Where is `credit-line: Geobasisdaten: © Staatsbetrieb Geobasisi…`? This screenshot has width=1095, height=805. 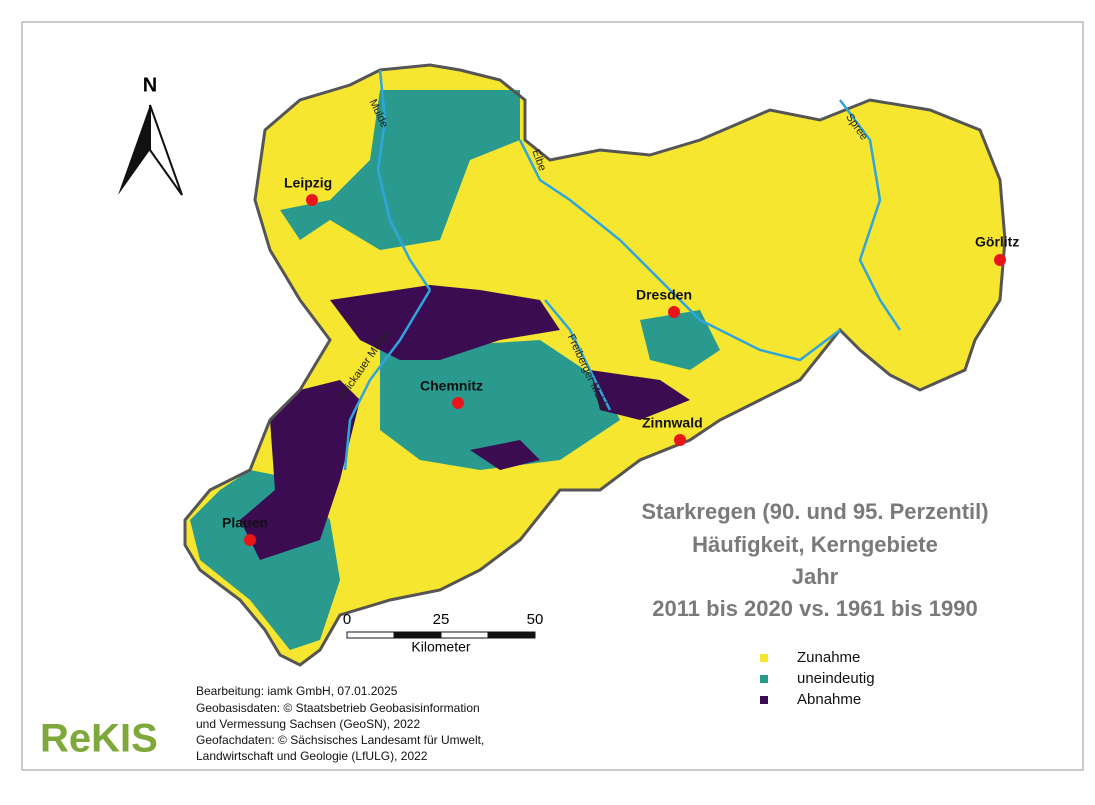
credit-line: Geobasisdaten: © Staatsbetrieb Geobasisi… is located at coordinates (338, 708).